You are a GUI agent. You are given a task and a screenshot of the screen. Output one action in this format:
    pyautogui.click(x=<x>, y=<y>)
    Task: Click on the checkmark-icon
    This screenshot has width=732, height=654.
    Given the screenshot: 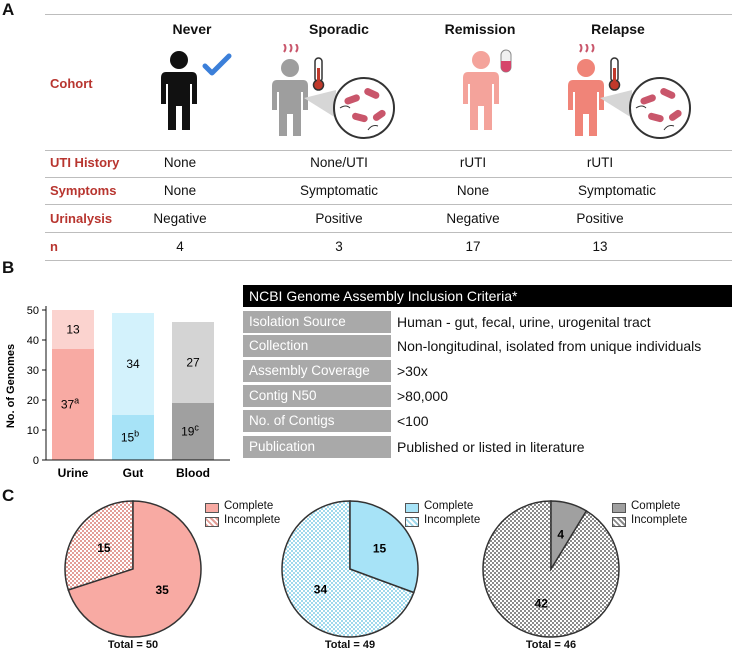 What is the action you would take?
    pyautogui.click(x=217, y=64)
    